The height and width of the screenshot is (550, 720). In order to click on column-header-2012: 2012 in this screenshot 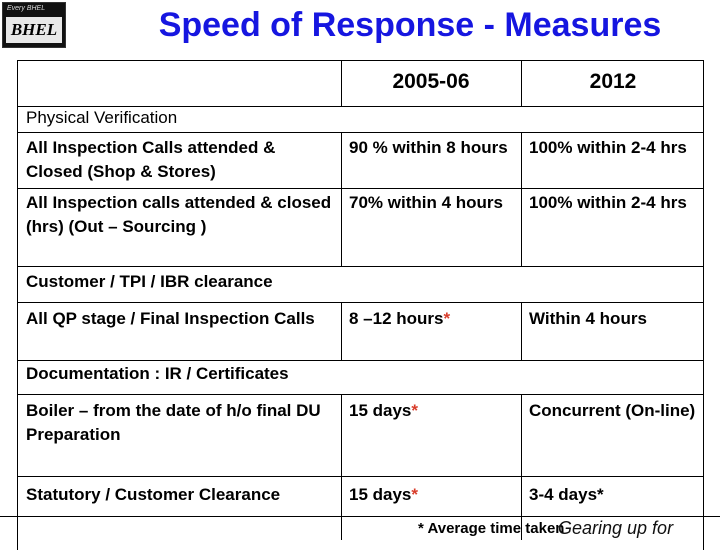, I will do `click(613, 81)`.